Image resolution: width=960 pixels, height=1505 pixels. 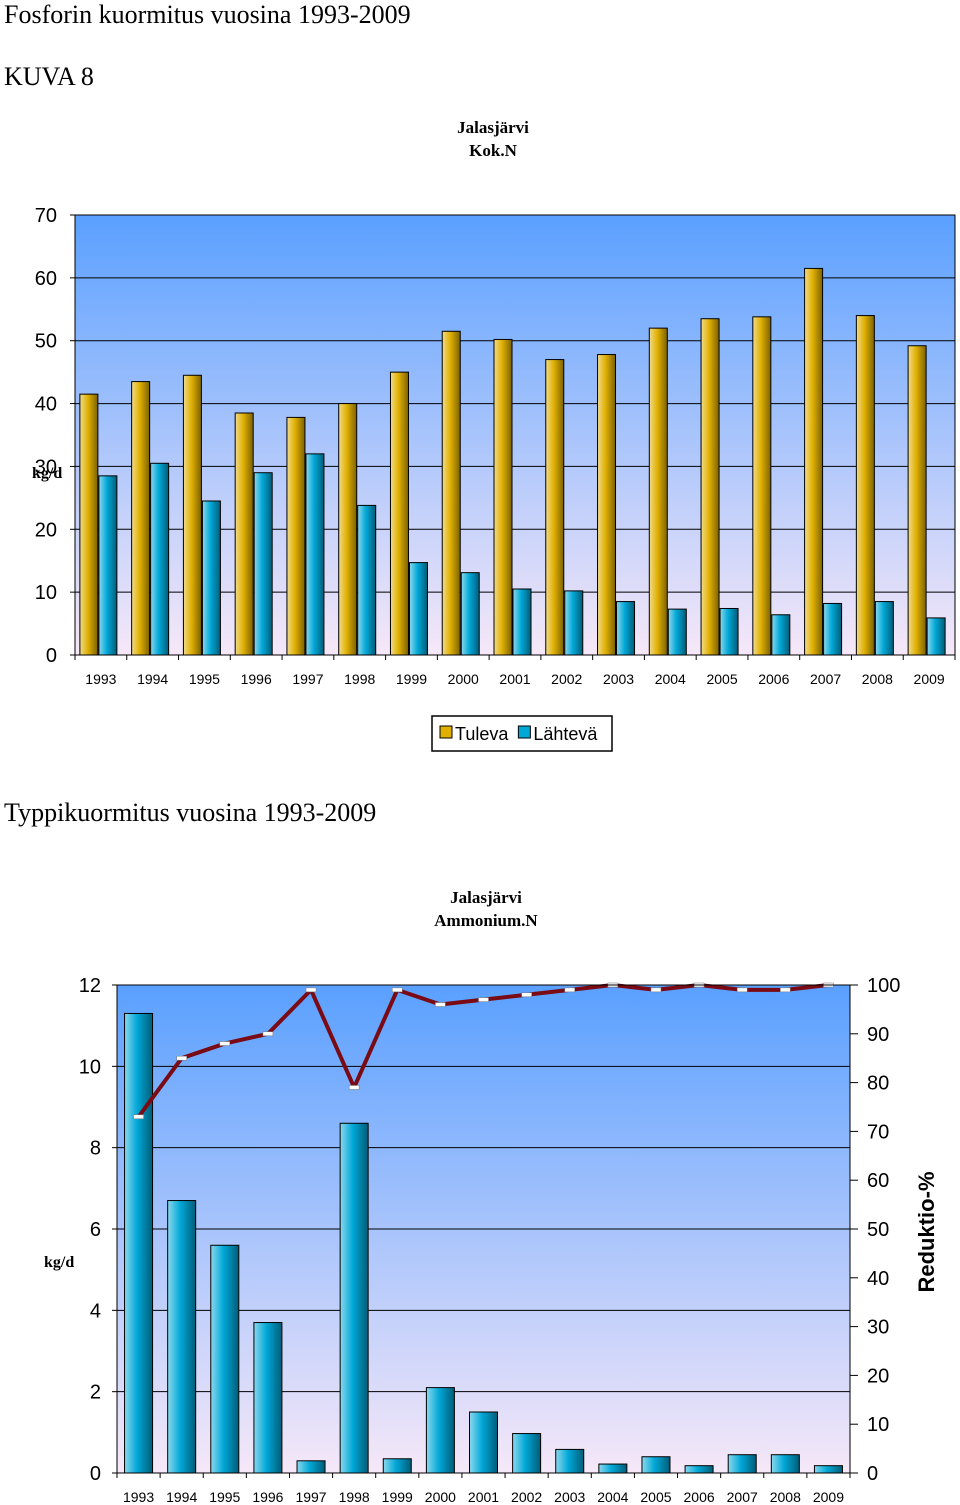 What do you see at coordinates (565, 734) in the screenshot?
I see `legend-label: Lähtevä` at bounding box center [565, 734].